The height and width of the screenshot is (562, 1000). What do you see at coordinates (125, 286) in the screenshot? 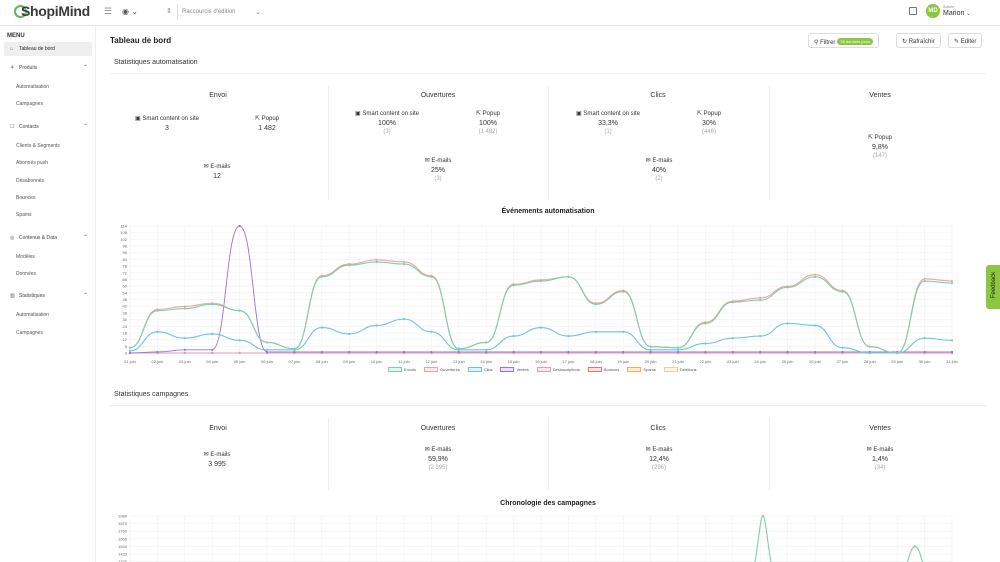
I see `y-tick-label: 60` at bounding box center [125, 286].